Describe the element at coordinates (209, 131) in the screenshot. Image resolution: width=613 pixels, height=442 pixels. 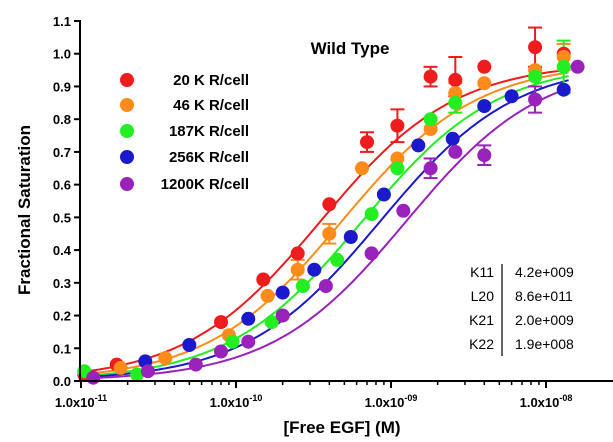
I see `legend-label: 187K R/cell` at that location.